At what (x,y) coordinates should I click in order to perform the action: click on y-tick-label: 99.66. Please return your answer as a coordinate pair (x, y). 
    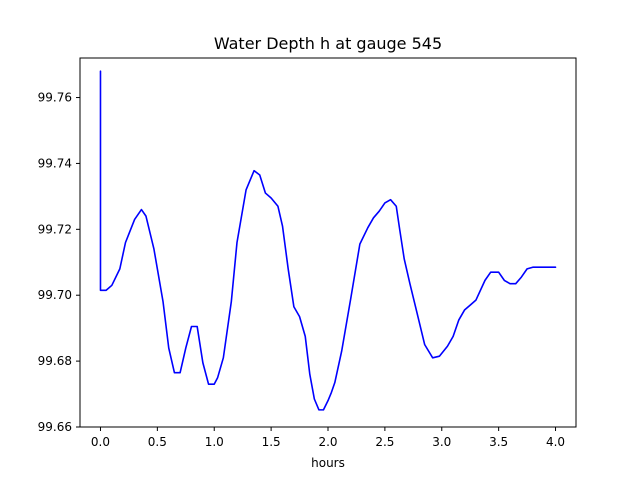
    Looking at the image, I should click on (55, 427).